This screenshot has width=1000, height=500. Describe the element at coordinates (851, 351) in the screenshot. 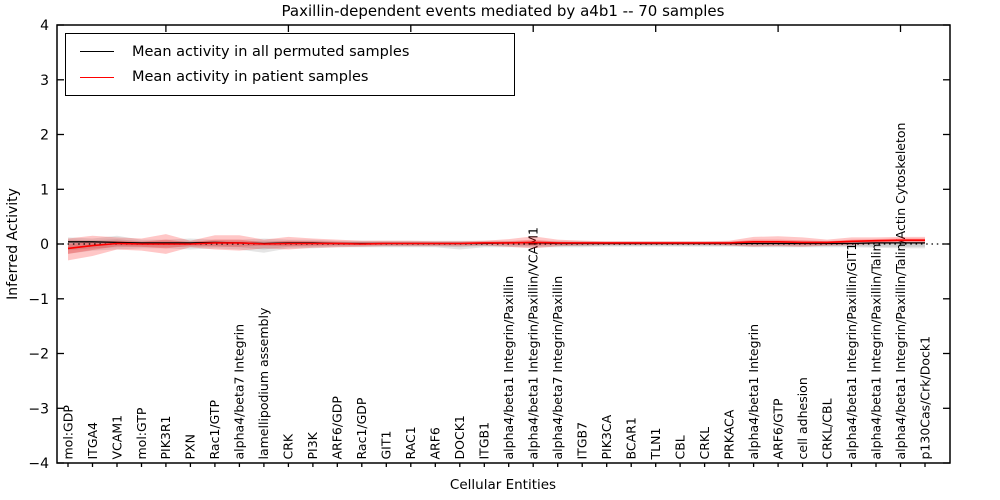

I see `x-category-label: alpha4/beta1 Integrin/Paxillin/GIT1` at that location.